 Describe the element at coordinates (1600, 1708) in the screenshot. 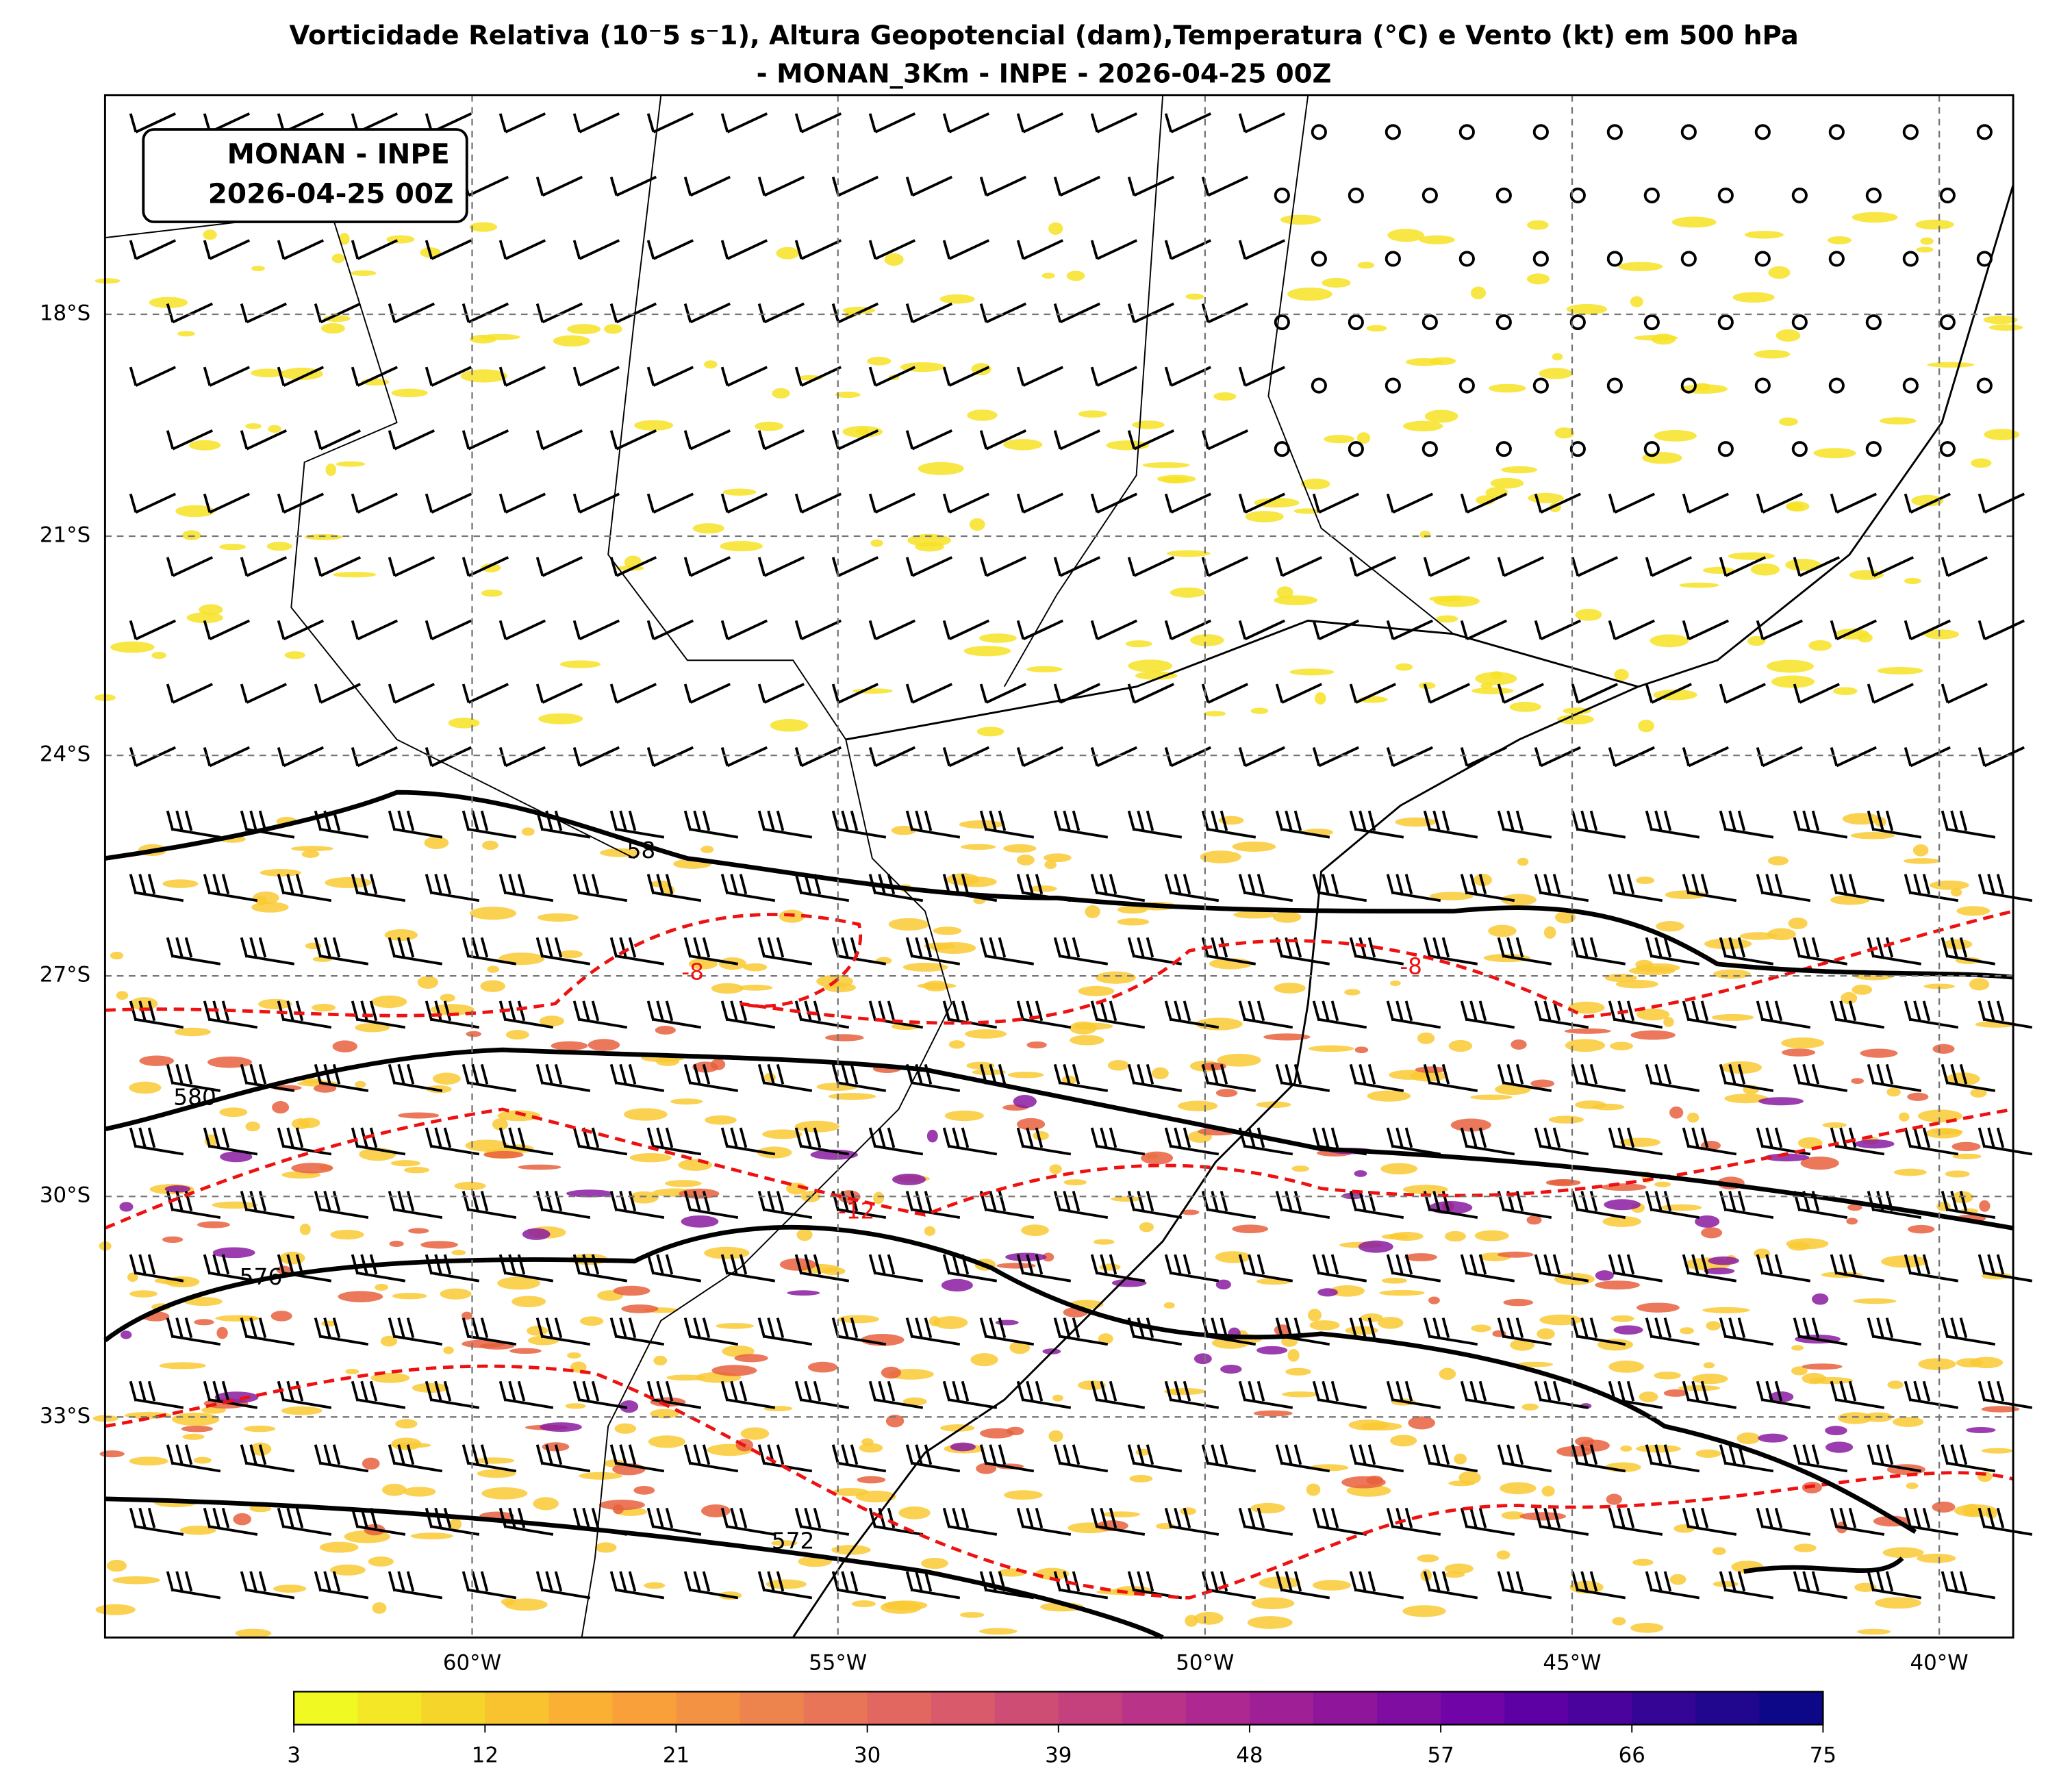

I see `colorbar-segment` at that location.